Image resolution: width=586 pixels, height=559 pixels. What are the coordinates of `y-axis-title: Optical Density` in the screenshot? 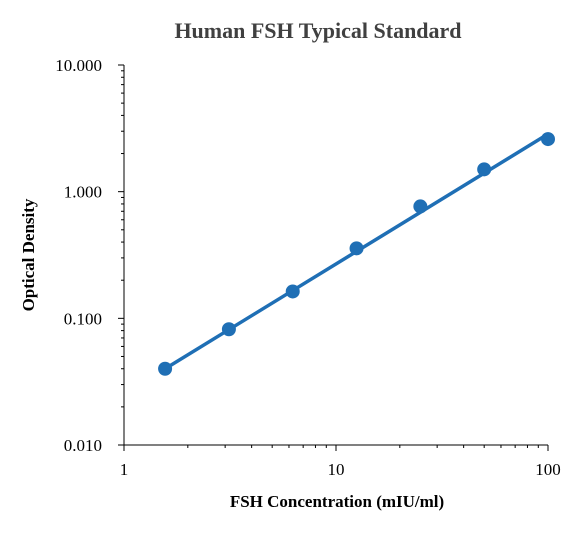 It's located at (28, 254).